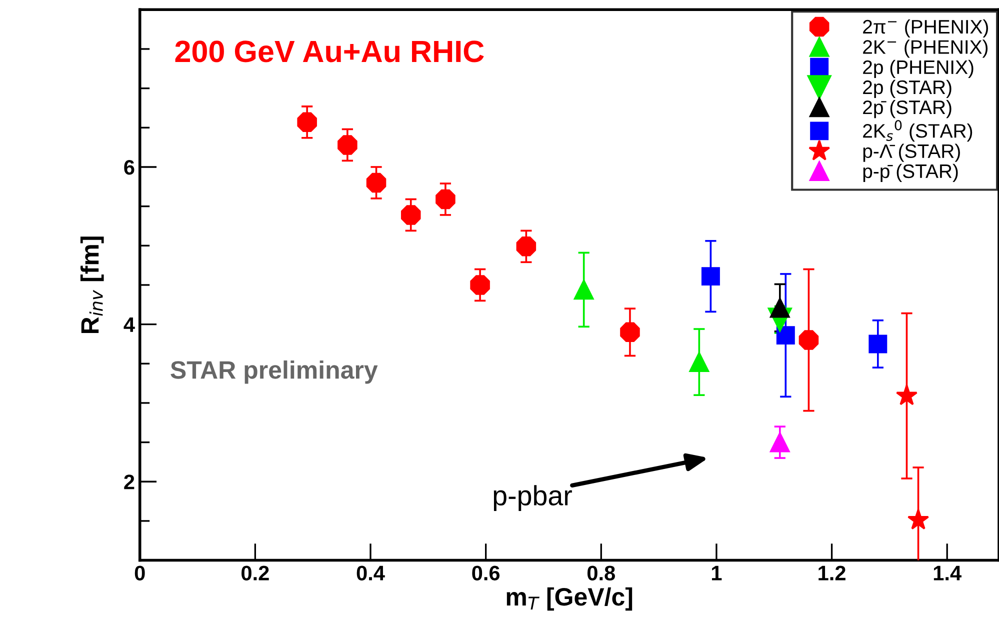 The image size is (999, 644). I want to click on y-tick-label: 2, so click(129, 482).